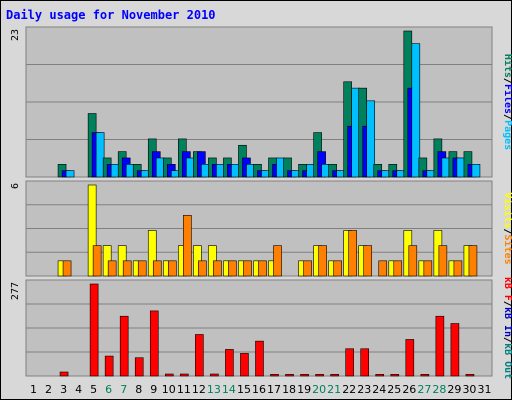  What do you see at coordinates (15, 186) in the screenshot?
I see `y-max-label-visits: 6` at bounding box center [15, 186].